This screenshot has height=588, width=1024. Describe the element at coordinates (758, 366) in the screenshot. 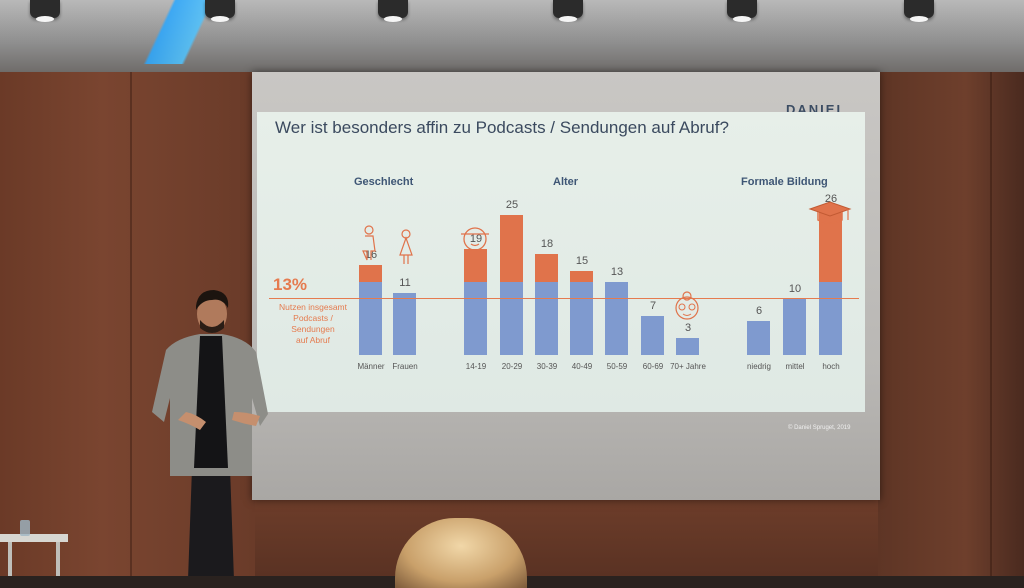

I see `category-label: niedrig` at that location.